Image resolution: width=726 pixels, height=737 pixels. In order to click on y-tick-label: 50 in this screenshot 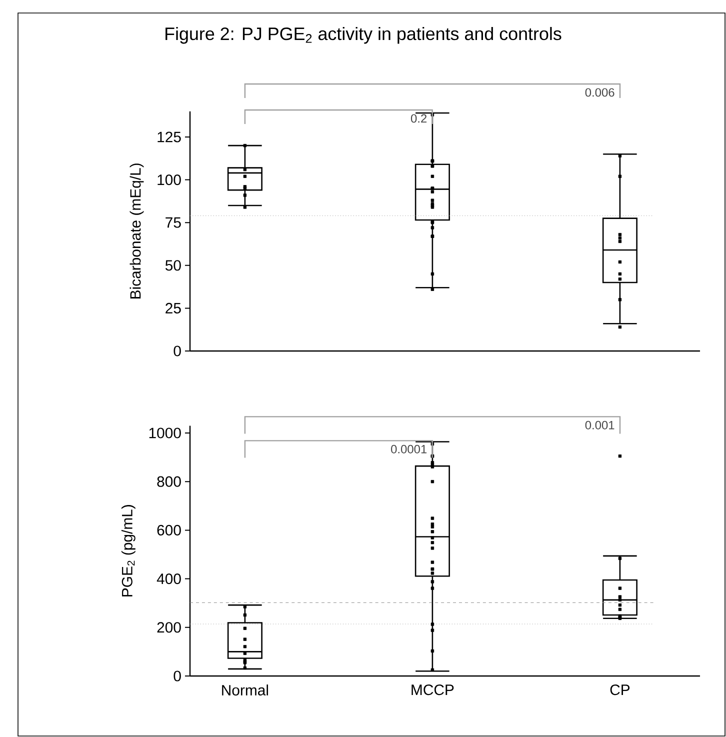, I will do `click(173, 265)`.